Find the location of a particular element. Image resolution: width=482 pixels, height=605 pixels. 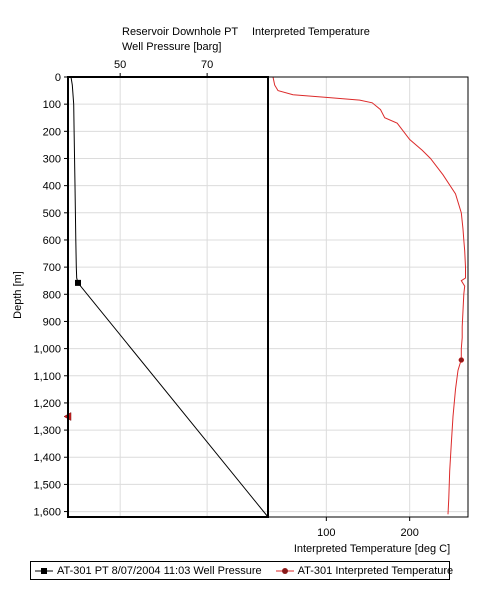

temperature-x-tick-label: 200 is located at coordinates (409, 533).